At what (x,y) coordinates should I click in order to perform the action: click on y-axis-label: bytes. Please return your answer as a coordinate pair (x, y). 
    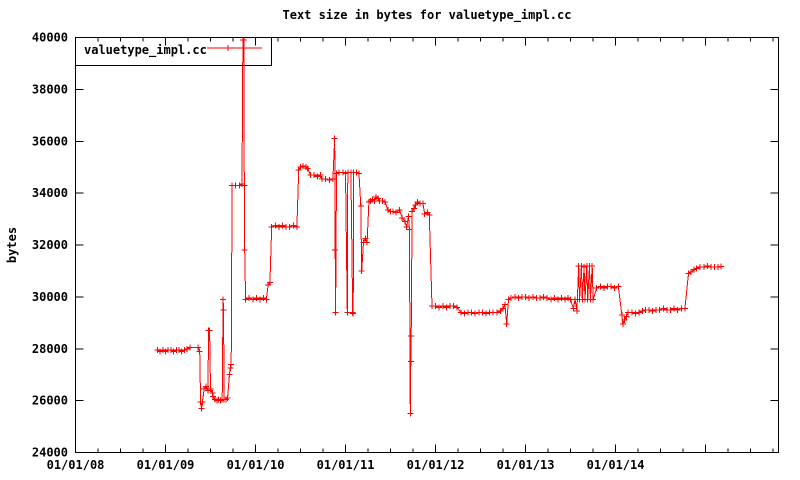
    Looking at the image, I should click on (12, 245).